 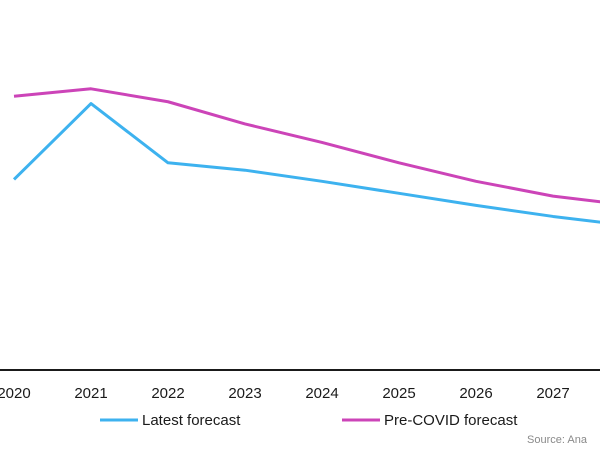 What do you see at coordinates (15, 393) in the screenshot?
I see `x-tick-label: 2020` at bounding box center [15, 393].